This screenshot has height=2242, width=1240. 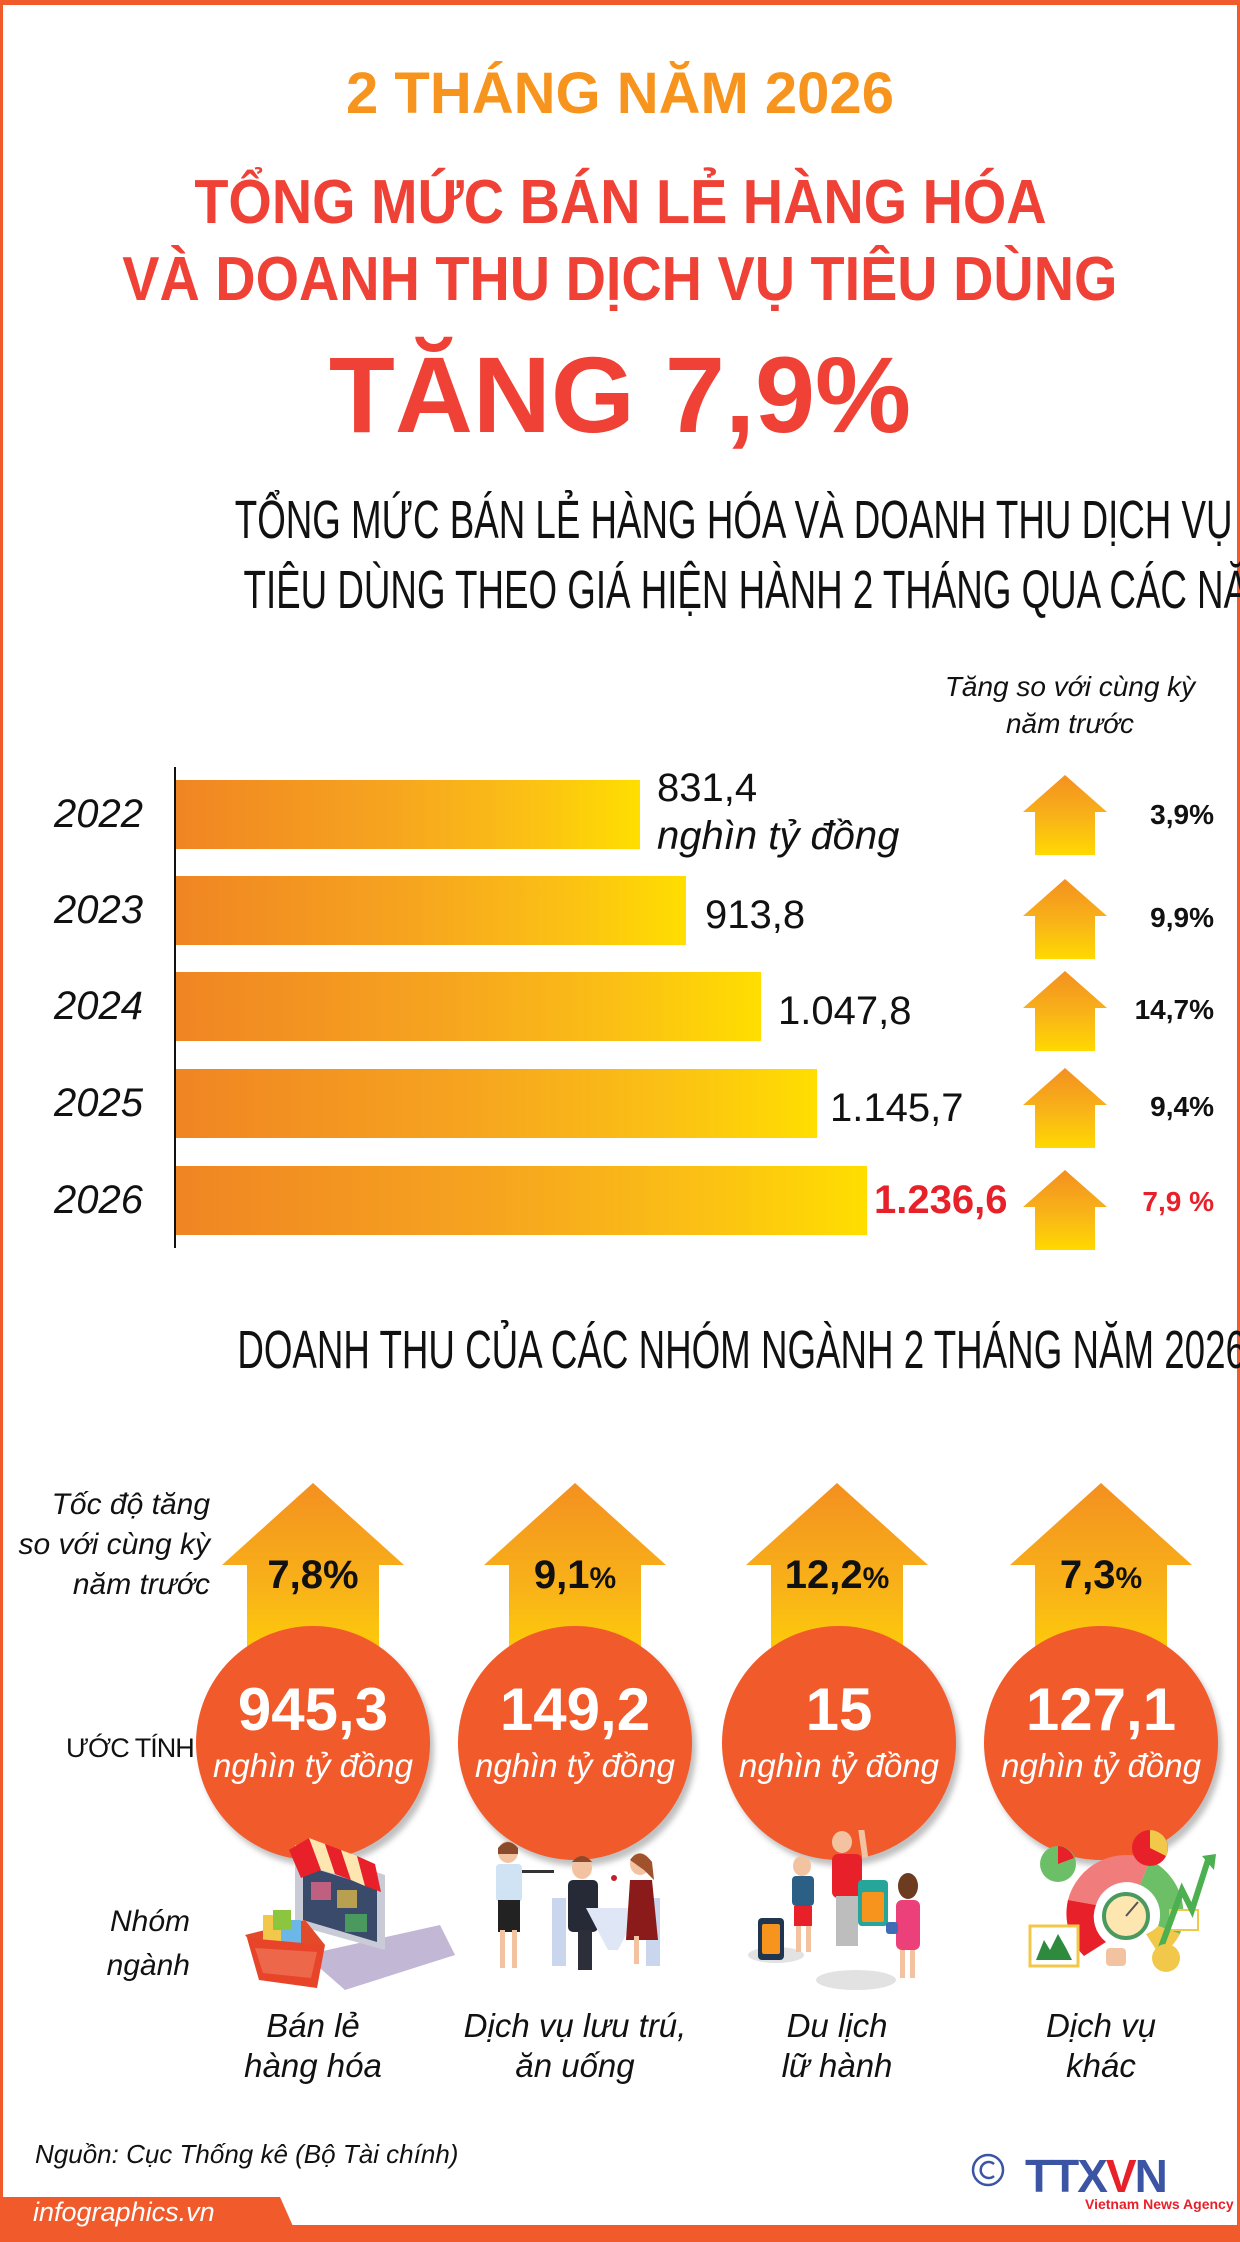 I want to click on source-note: Nguồn: Cục Thống kê (Bộ Tài chính), so click(x=247, y=2154).